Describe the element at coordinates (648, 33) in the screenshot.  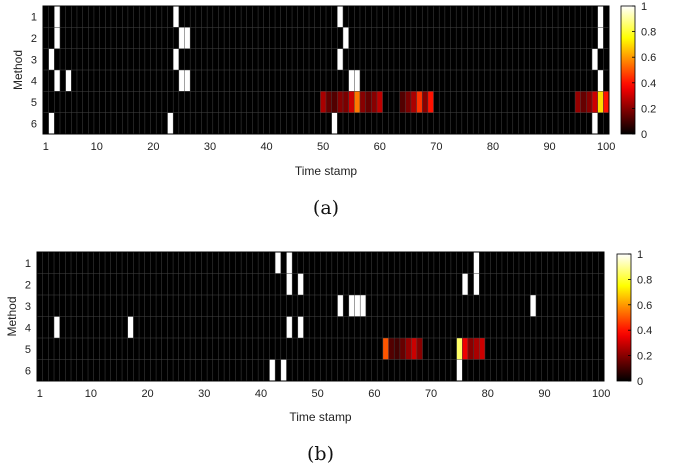
I see `colorbar-tick-label: 0.8` at that location.